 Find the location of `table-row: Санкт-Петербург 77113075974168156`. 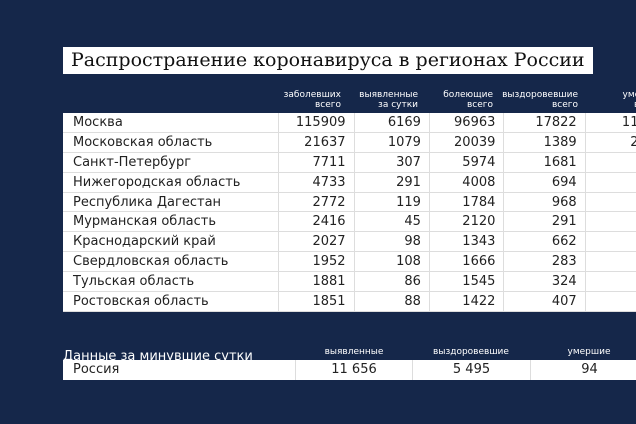

table-row: Санкт-Петербург 77113075974168156 is located at coordinates (349, 162).